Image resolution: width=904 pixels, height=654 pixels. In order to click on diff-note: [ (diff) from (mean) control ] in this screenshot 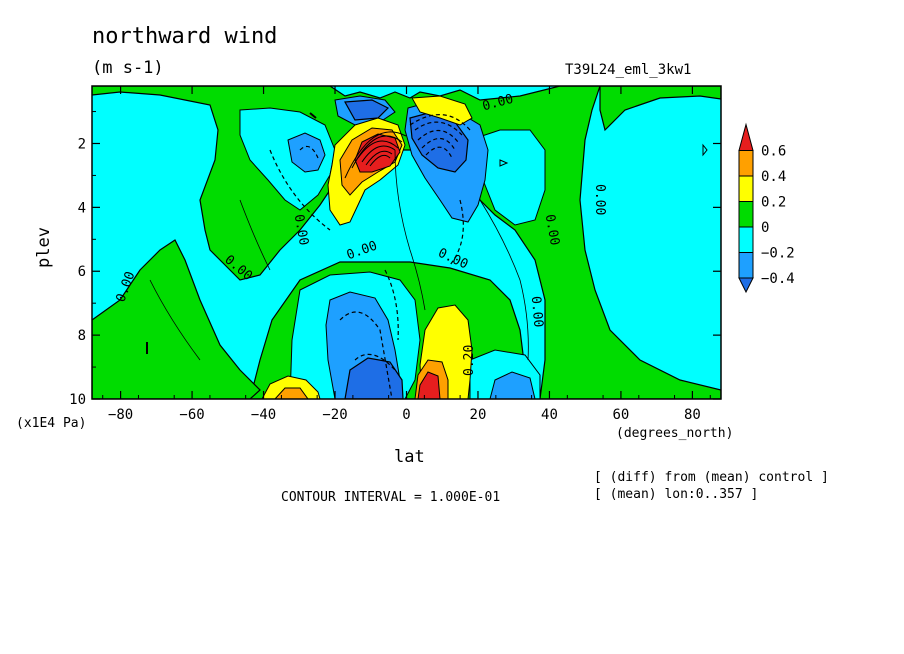, I will do `click(711, 477)`.